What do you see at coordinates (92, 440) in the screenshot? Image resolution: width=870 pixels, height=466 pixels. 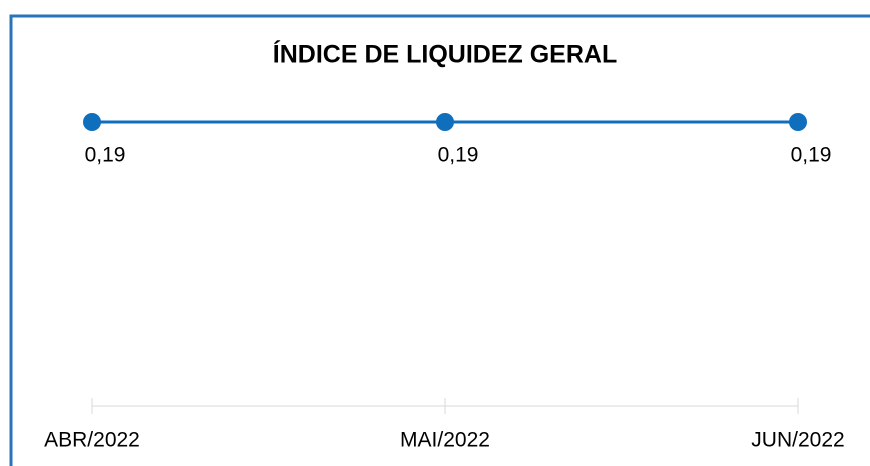 I see `x-tick-label: ABR/2022` at bounding box center [92, 440].